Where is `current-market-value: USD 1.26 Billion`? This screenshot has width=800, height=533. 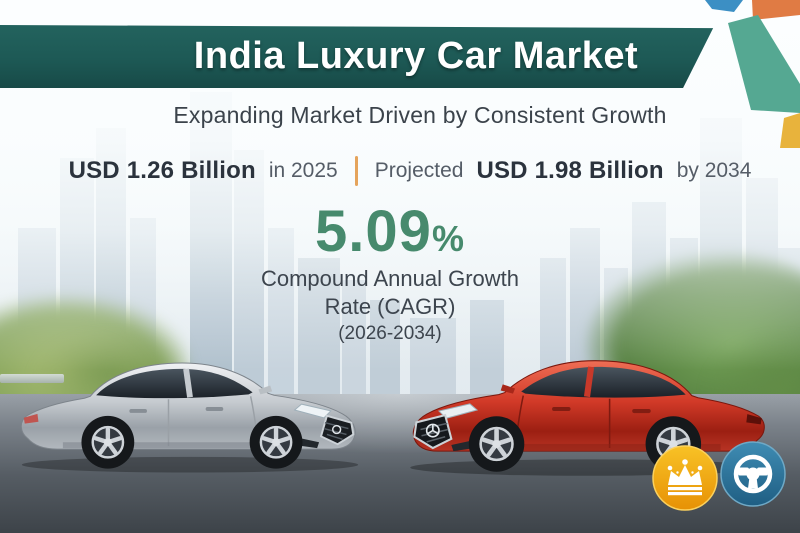
current-market-value: USD 1.26 Billion is located at coordinates (162, 170).